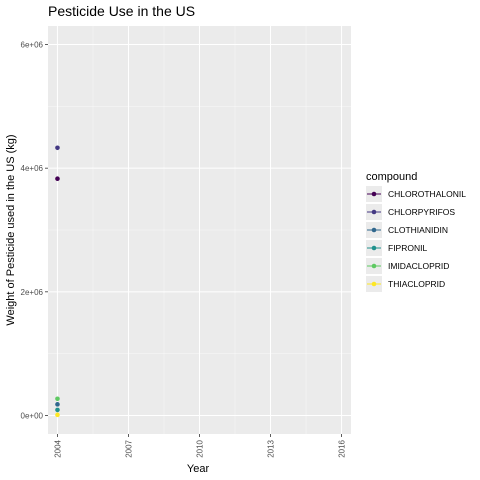 This screenshot has height=480, width=480. What do you see at coordinates (128, 448) in the screenshot?
I see `x-tick-label: 2007` at bounding box center [128, 448].